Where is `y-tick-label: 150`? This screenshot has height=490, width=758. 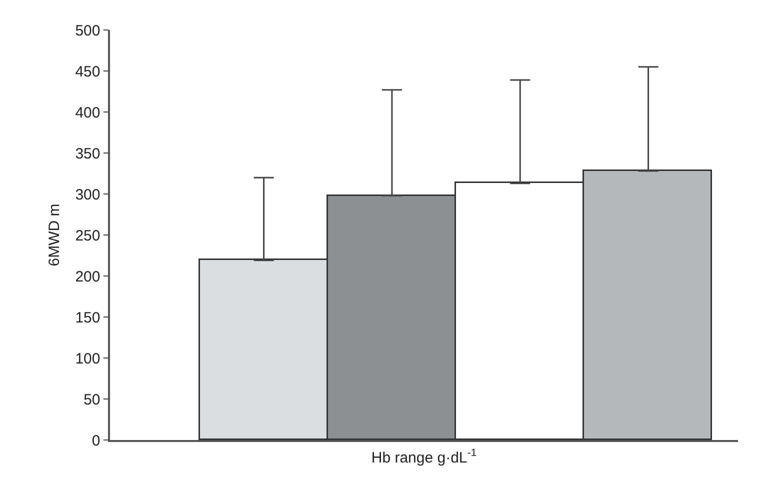
y-tick-label: 150 is located at coordinates (87, 317).